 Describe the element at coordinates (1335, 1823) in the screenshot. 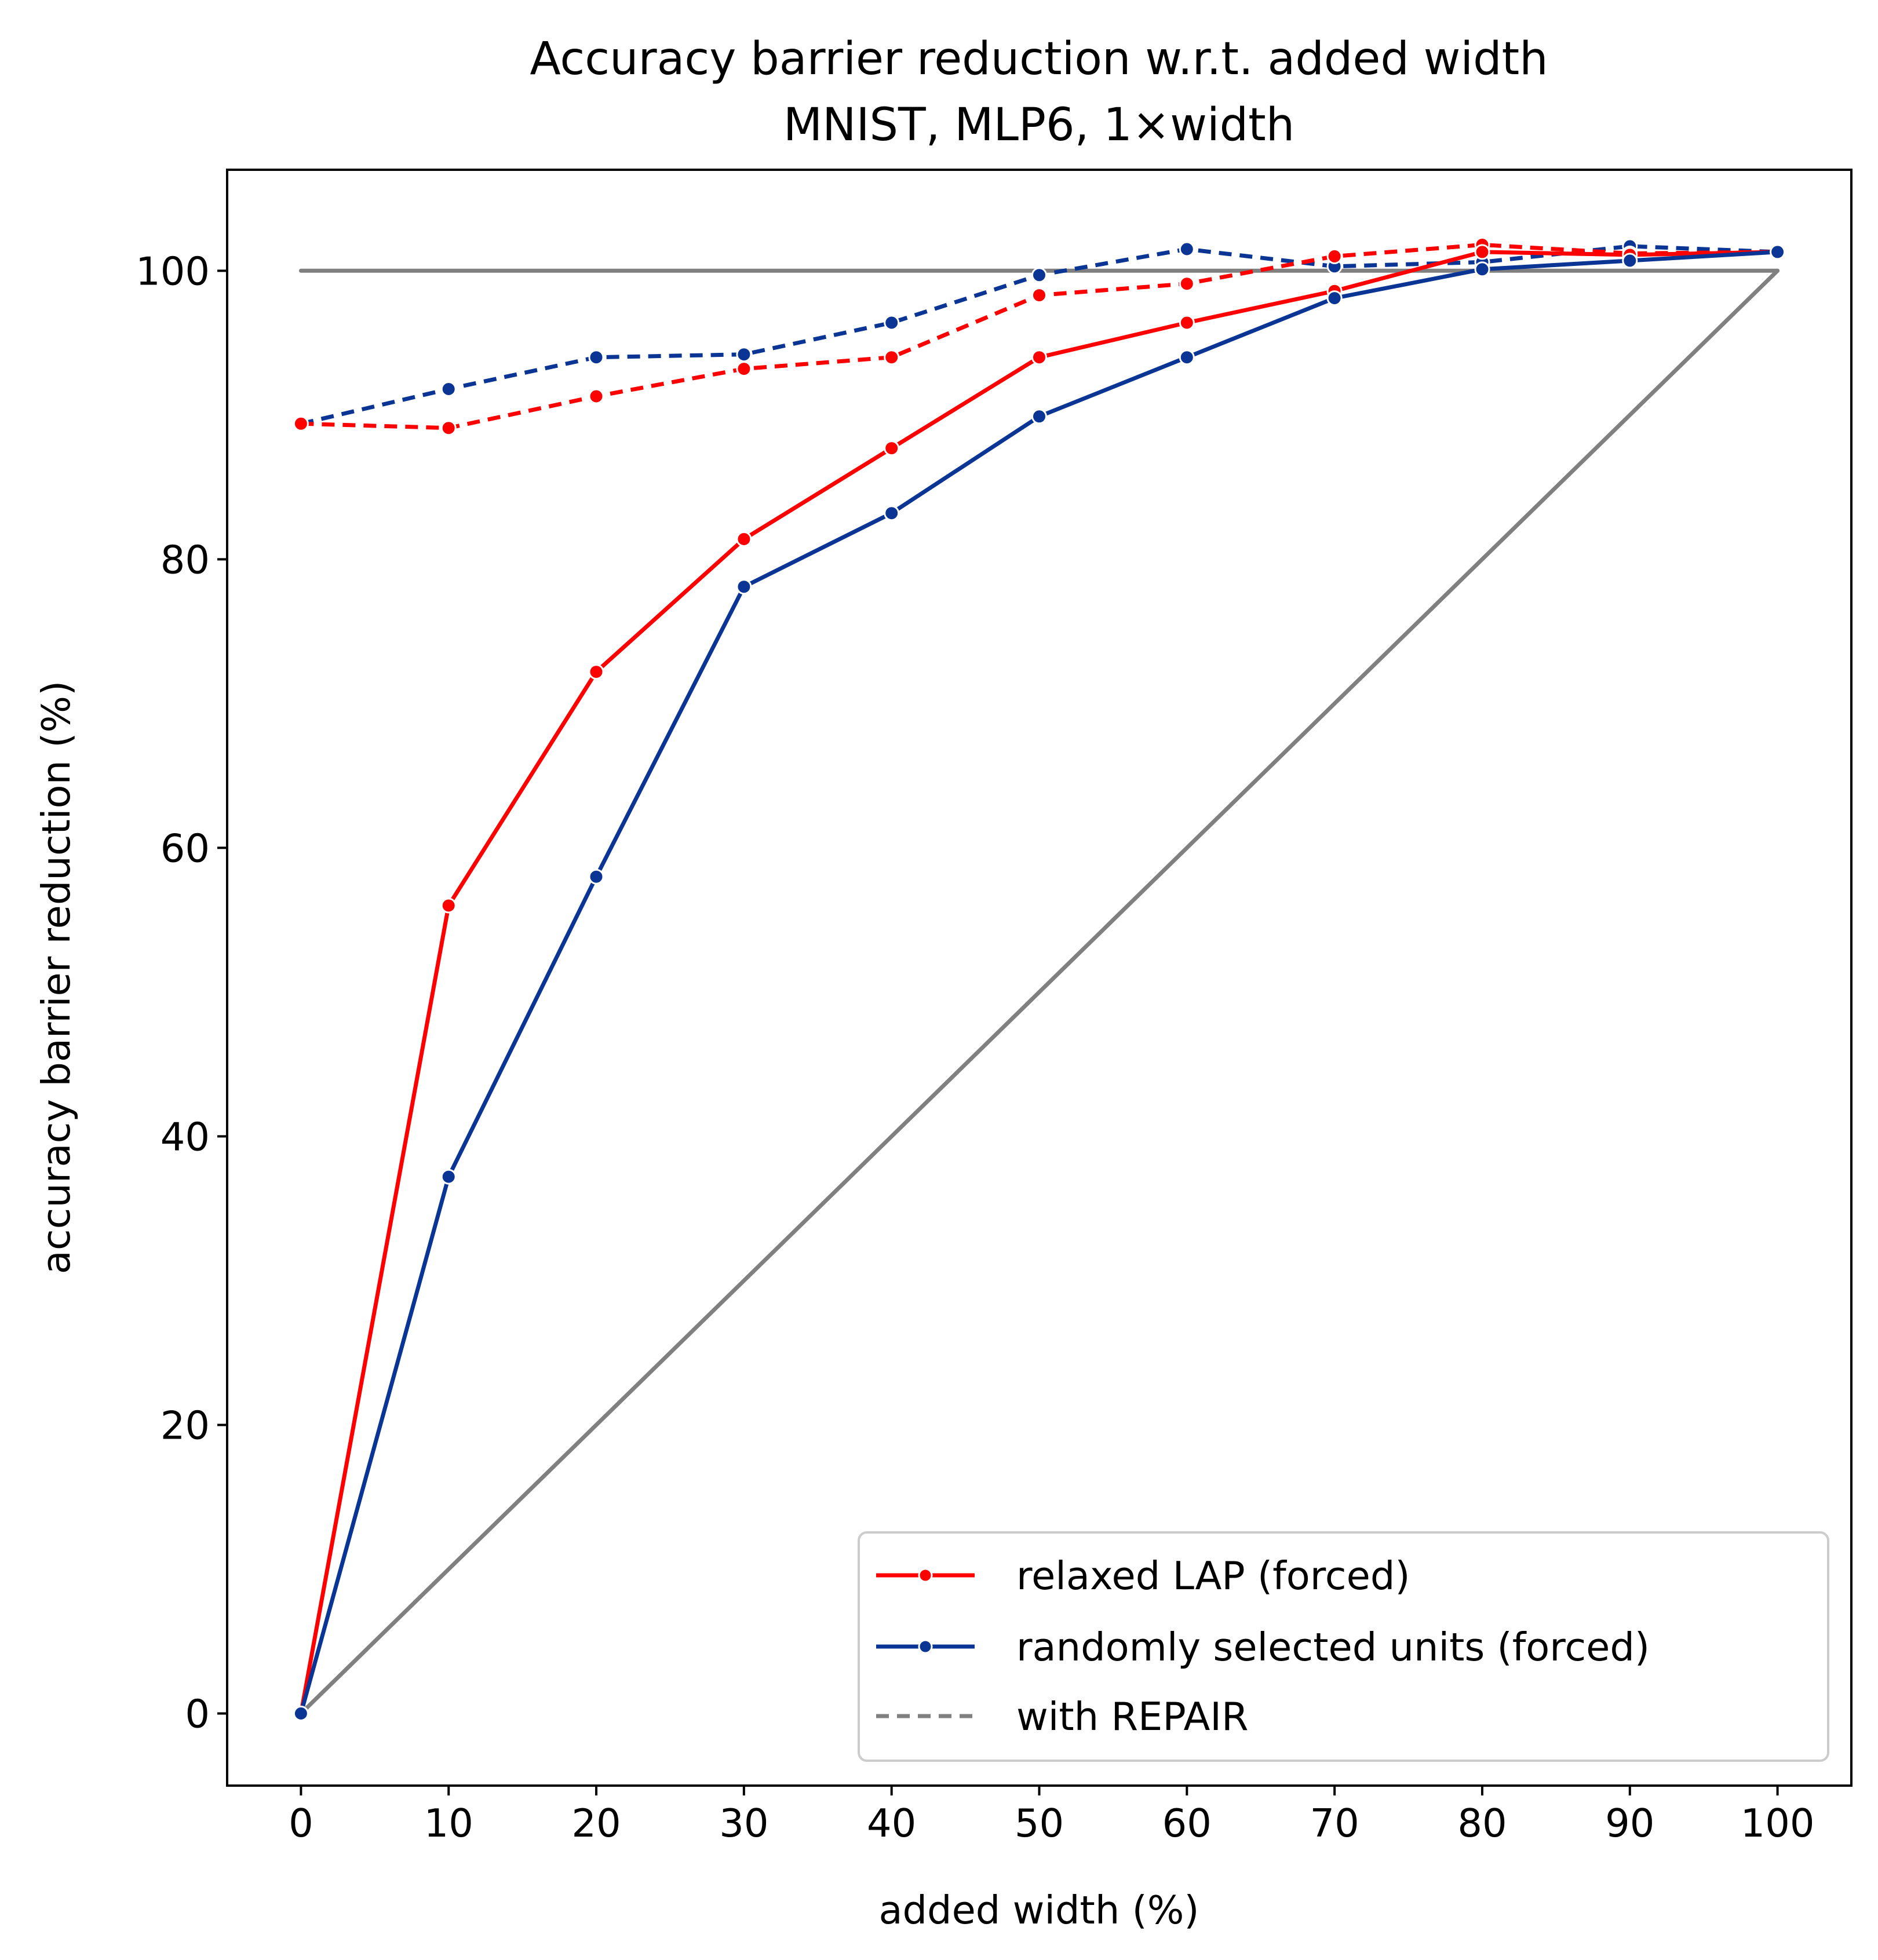

I see `x-tick-label-70: 70` at that location.